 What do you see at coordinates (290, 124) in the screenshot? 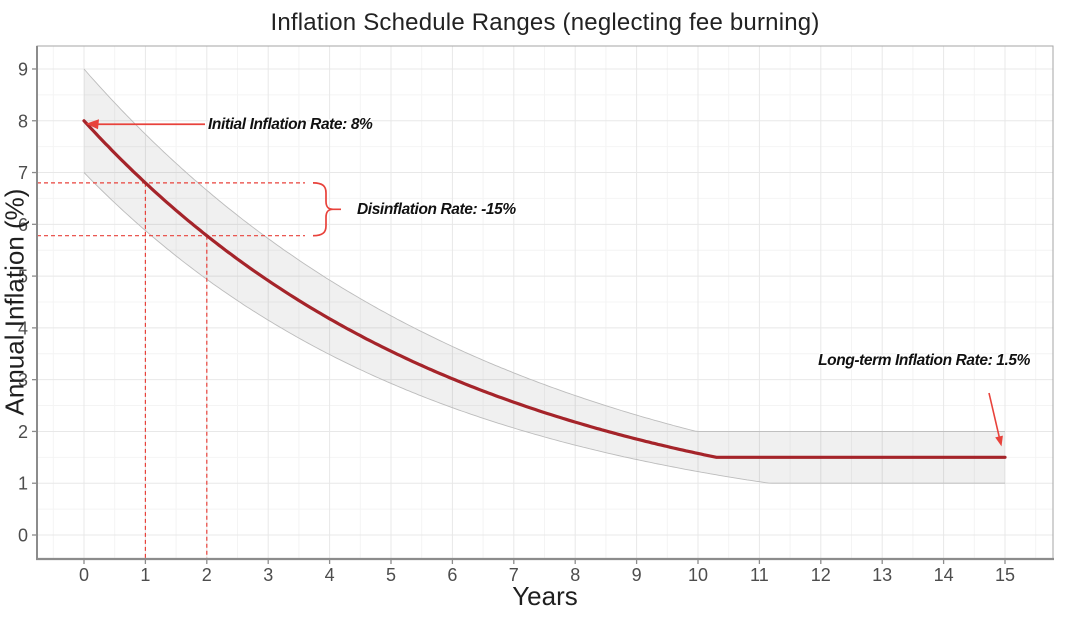
I see `annotation-initial-inflation-rate: Initial Inflation Rate: 8%` at bounding box center [290, 124].